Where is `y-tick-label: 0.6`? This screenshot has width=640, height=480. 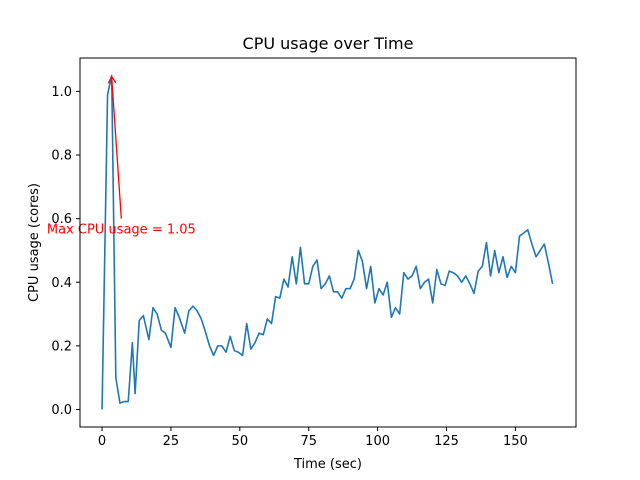
y-tick-label: 0.6 is located at coordinates (61, 219).